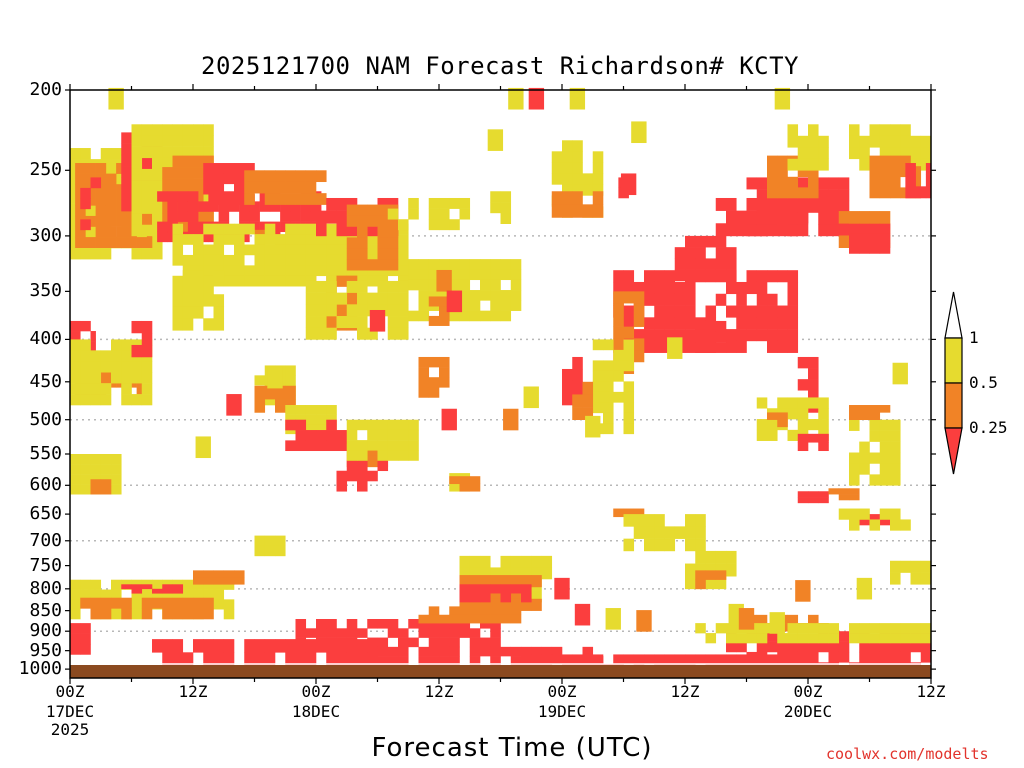 The width and height of the screenshot is (1024, 768). I want to click on x-tick-label: 00Z, so click(562, 691).